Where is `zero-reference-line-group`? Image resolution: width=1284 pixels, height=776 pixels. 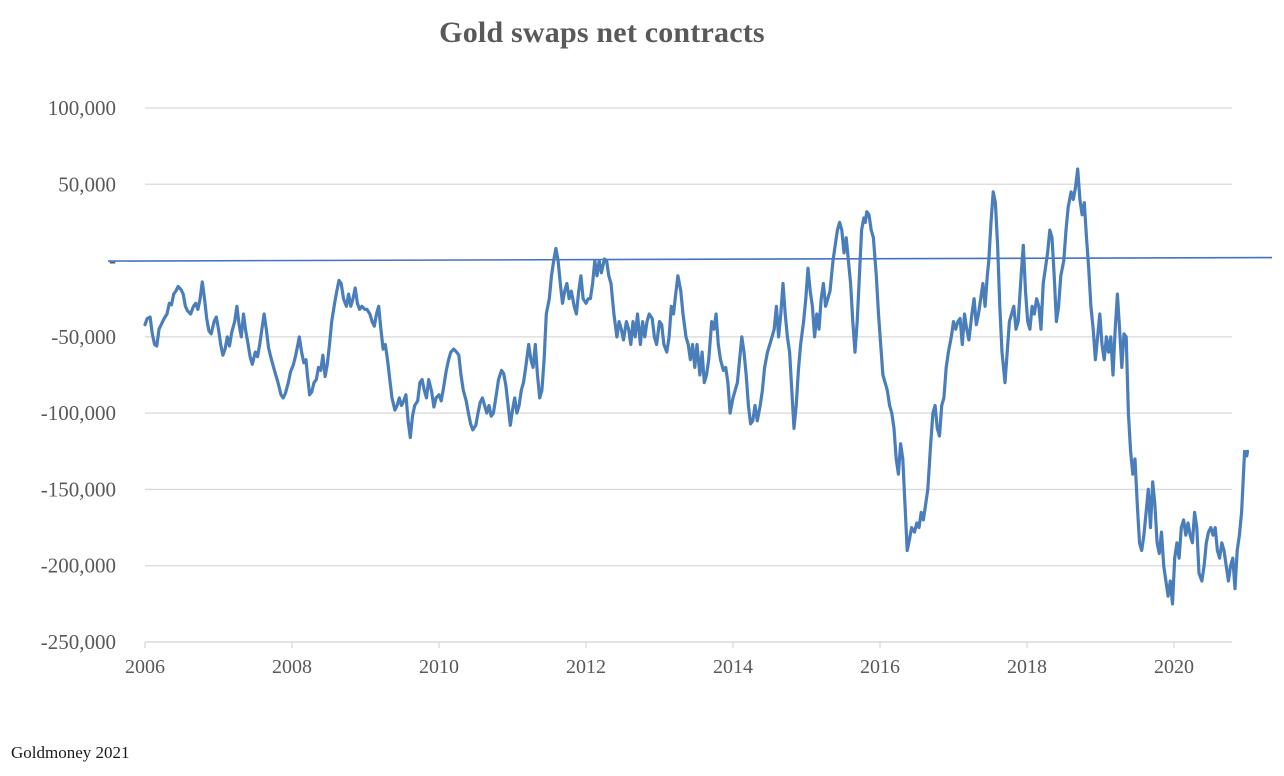
zero-reference-line-group is located at coordinates (690, 259).